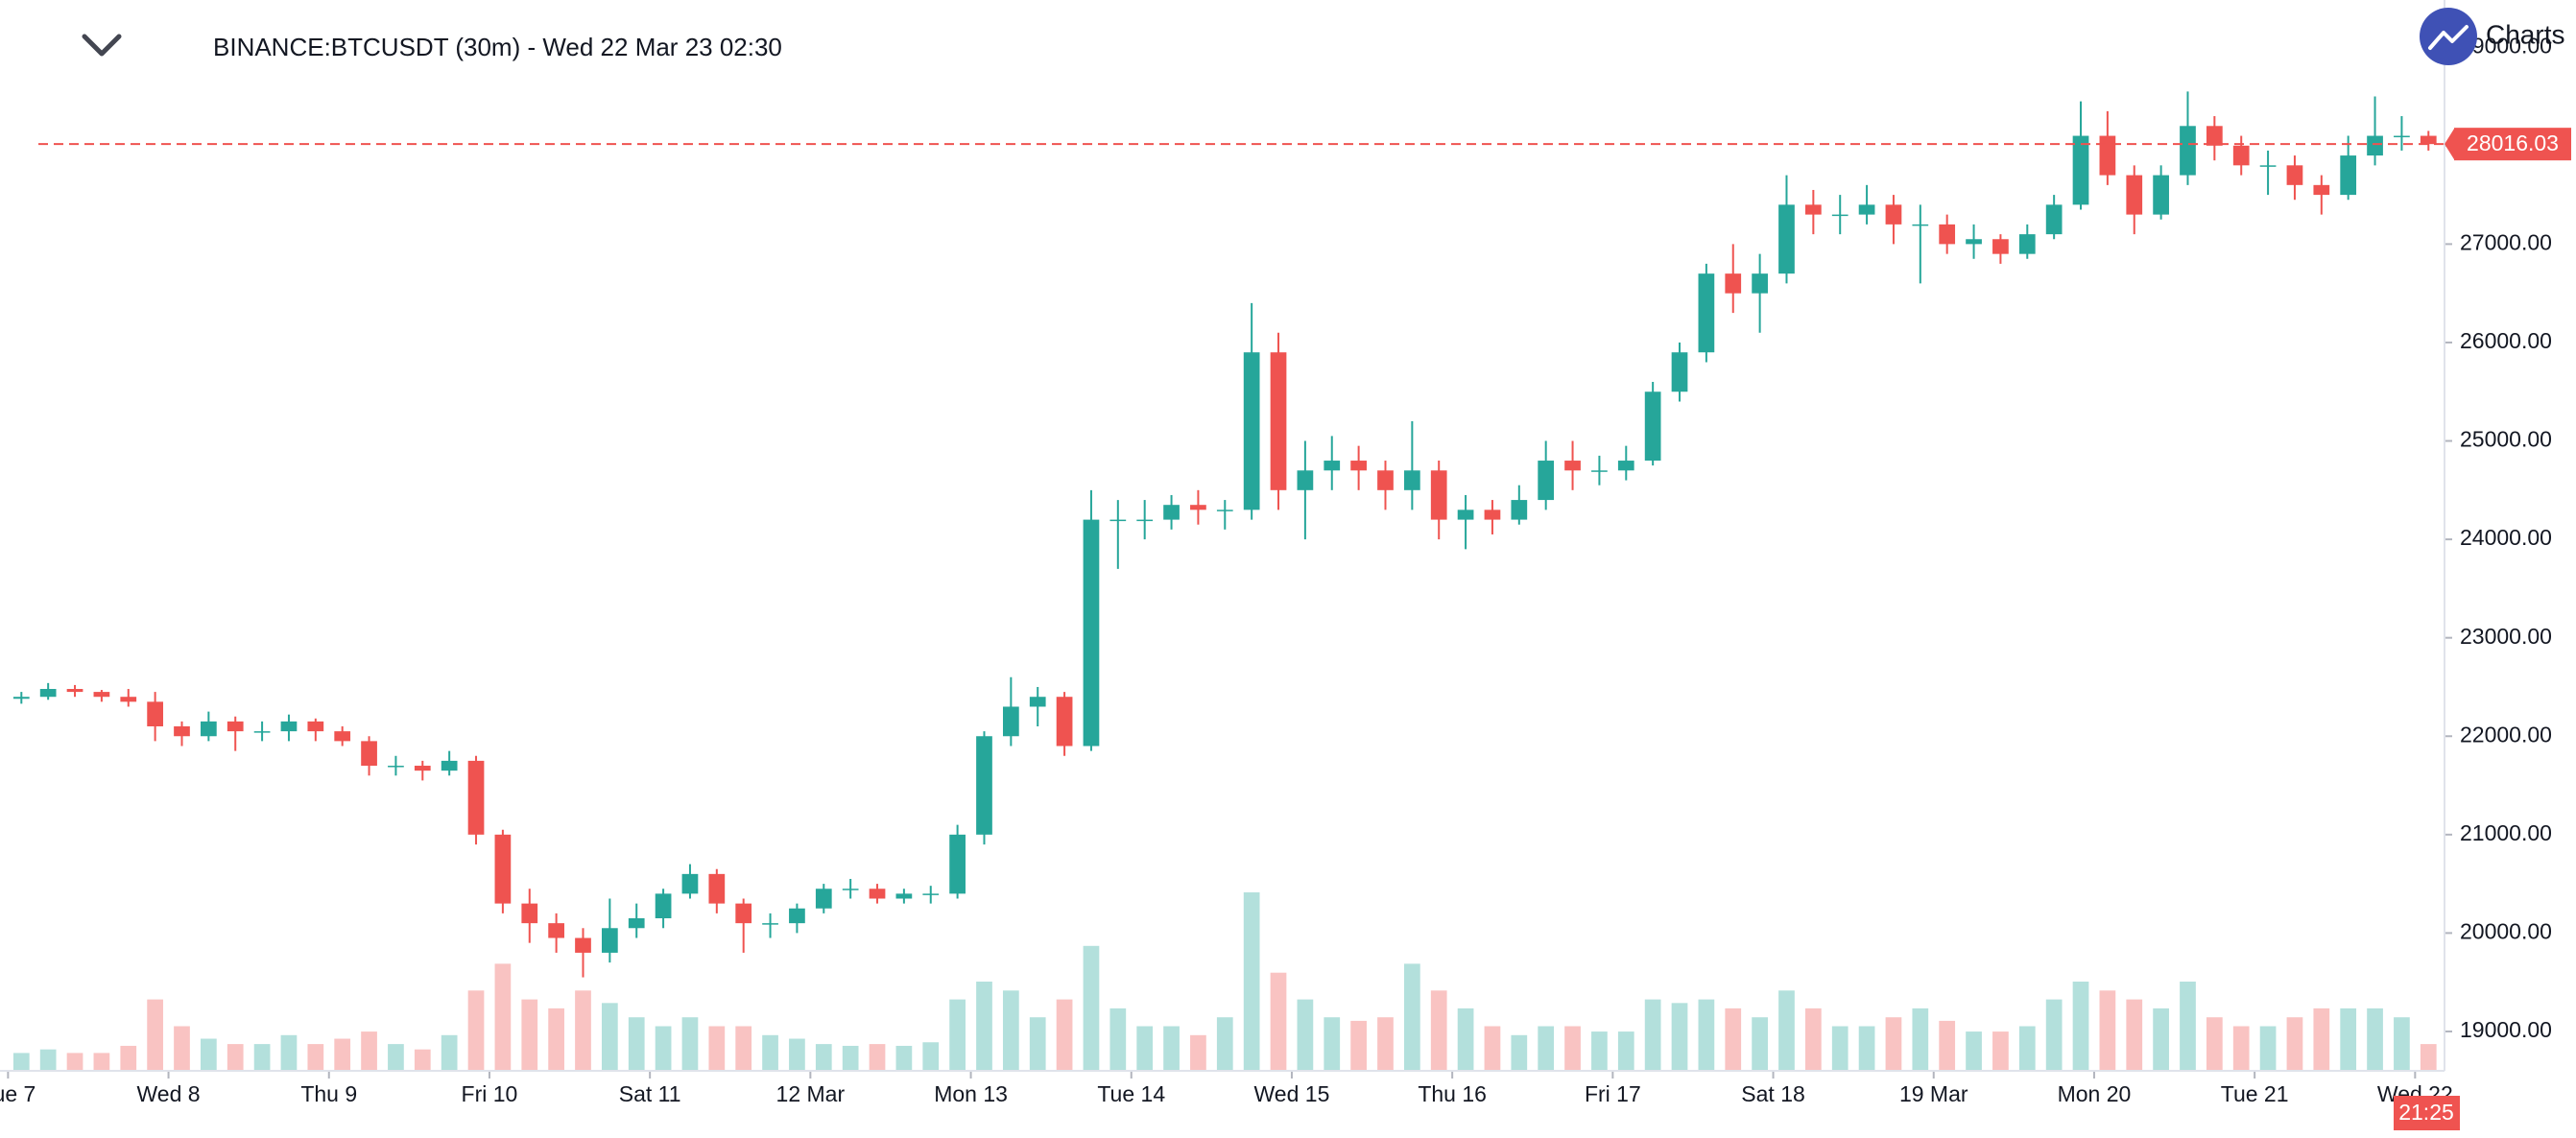 The image size is (2576, 1138). Describe the element at coordinates (2449, 144) in the screenshot. I see `last-price-pointer` at that location.